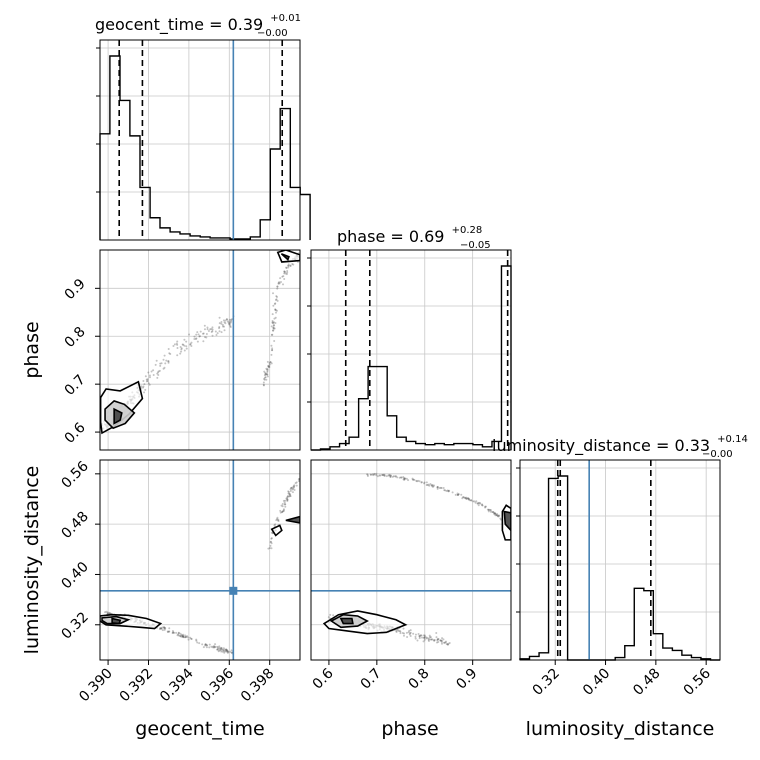 This screenshot has height=760, width=760. What do you see at coordinates (411, 560) in the screenshot?
I see `panel-phase-vs-luminosity-distance` at bounding box center [411, 560].